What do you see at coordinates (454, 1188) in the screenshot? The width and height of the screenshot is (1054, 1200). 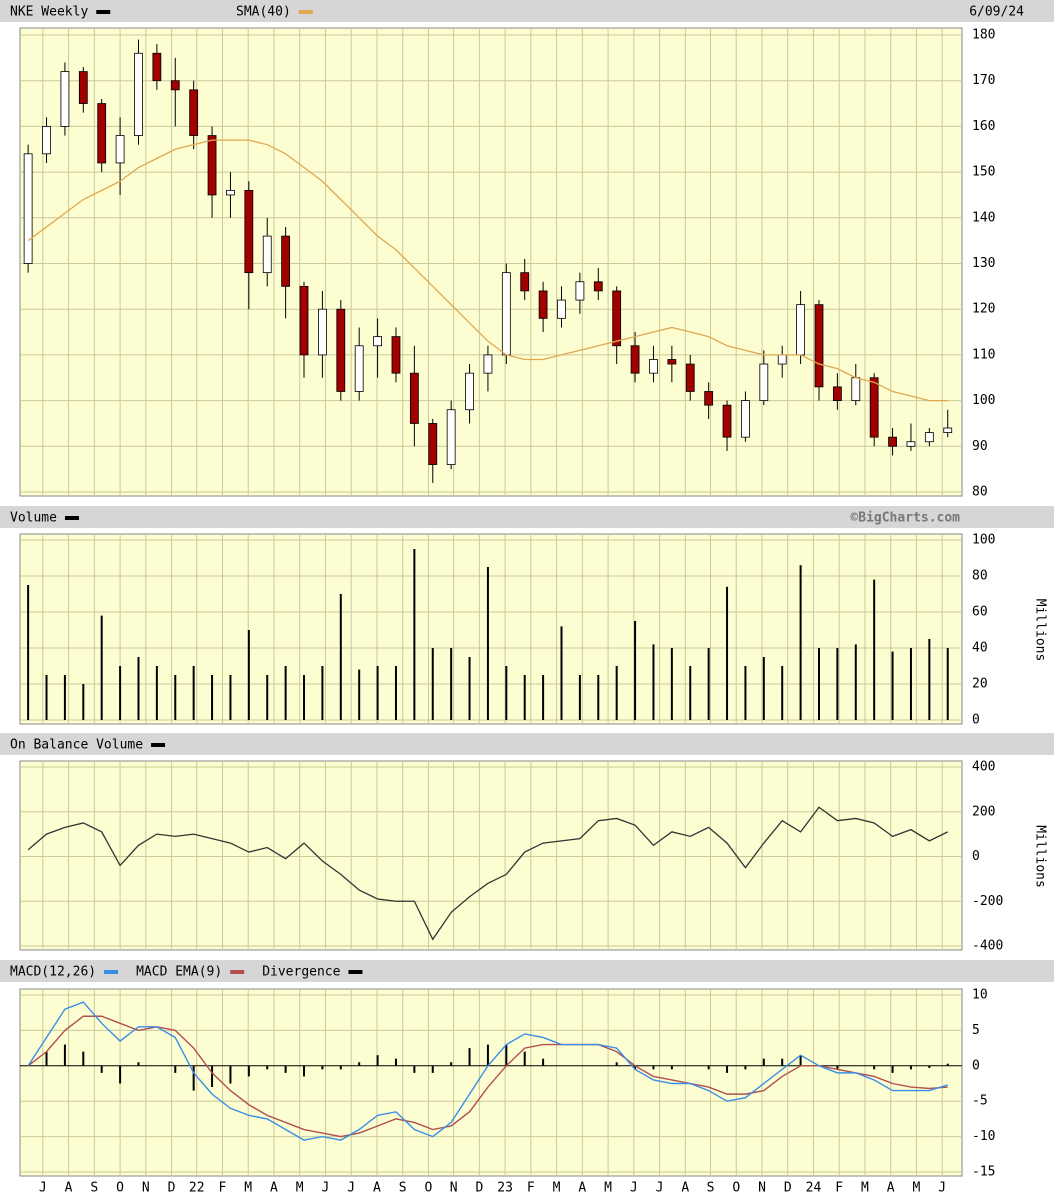 I see `x-tick-label: N` at bounding box center [454, 1188].